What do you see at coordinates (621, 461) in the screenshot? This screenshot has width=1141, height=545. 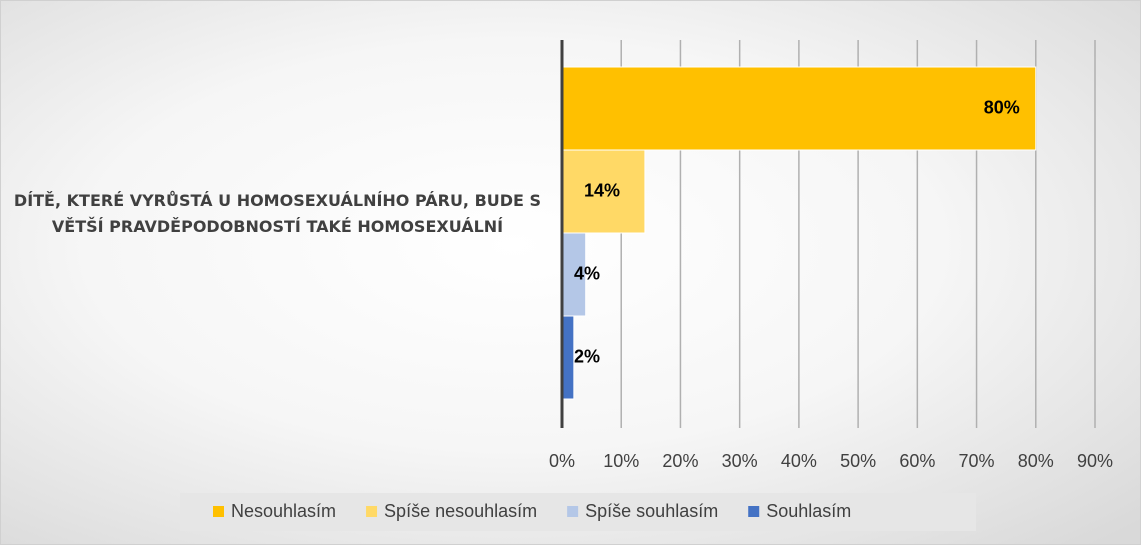 I see `x-tick-label: 10%` at bounding box center [621, 461].